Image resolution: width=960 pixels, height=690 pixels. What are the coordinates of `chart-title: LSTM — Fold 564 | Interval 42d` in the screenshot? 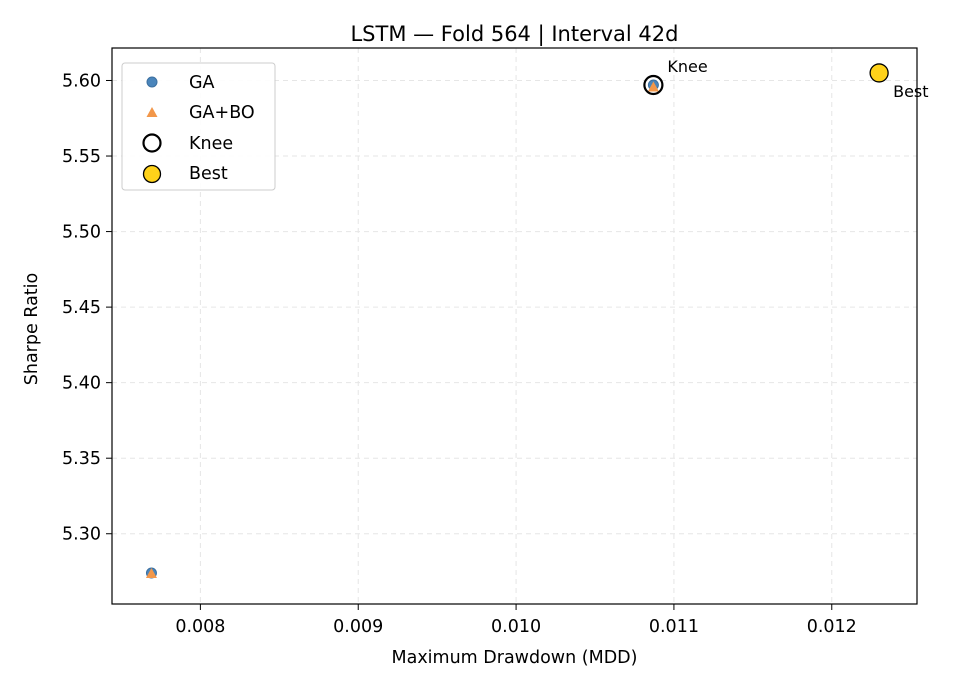 It's located at (514, 34).